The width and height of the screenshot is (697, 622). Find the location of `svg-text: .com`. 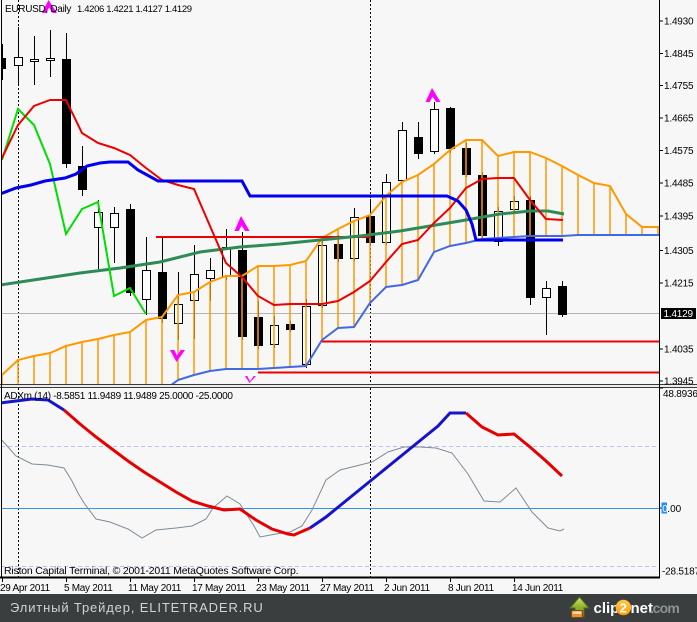

svg-text: .com is located at coordinates (665, 608).